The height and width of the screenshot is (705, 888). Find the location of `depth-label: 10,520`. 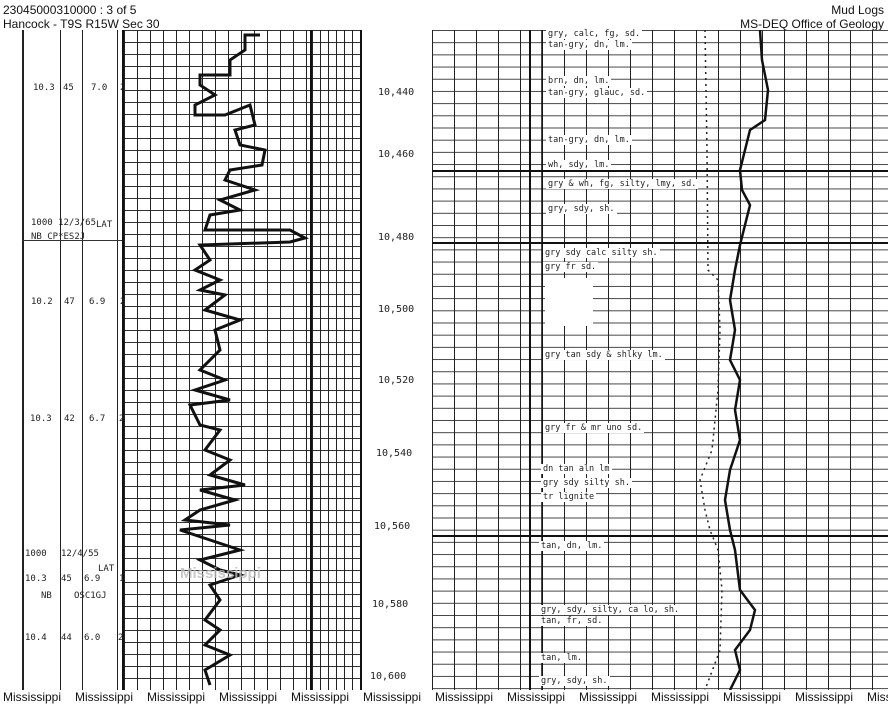

depth-label: 10,520 is located at coordinates (396, 380).